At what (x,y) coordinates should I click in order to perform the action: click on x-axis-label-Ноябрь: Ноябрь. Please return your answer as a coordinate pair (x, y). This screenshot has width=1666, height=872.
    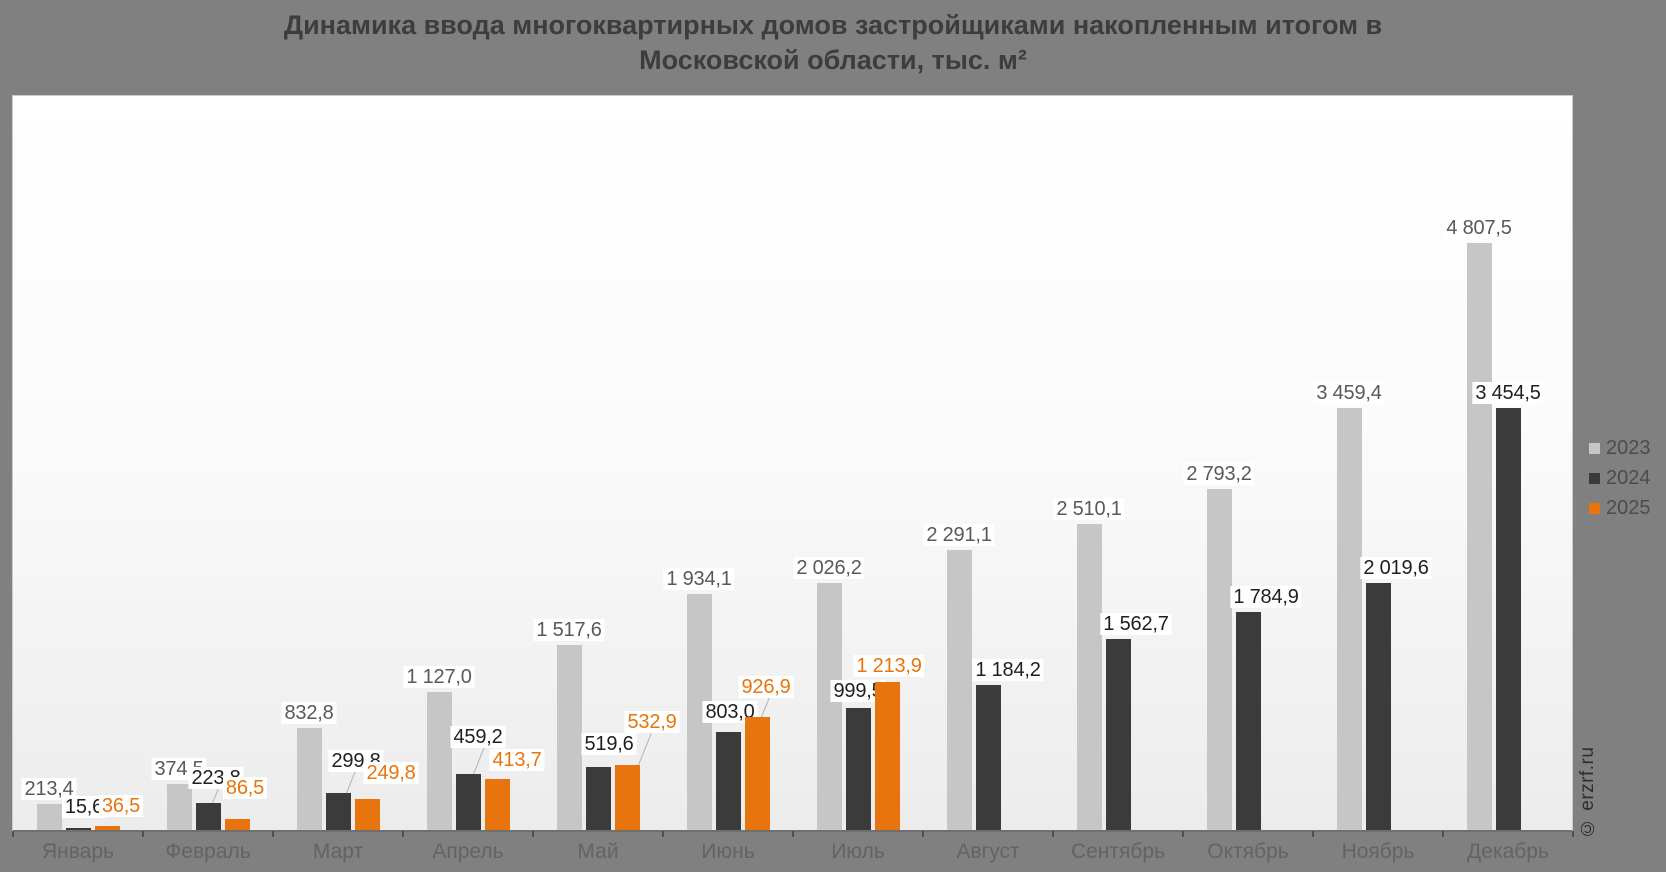
    Looking at the image, I should click on (1378, 851).